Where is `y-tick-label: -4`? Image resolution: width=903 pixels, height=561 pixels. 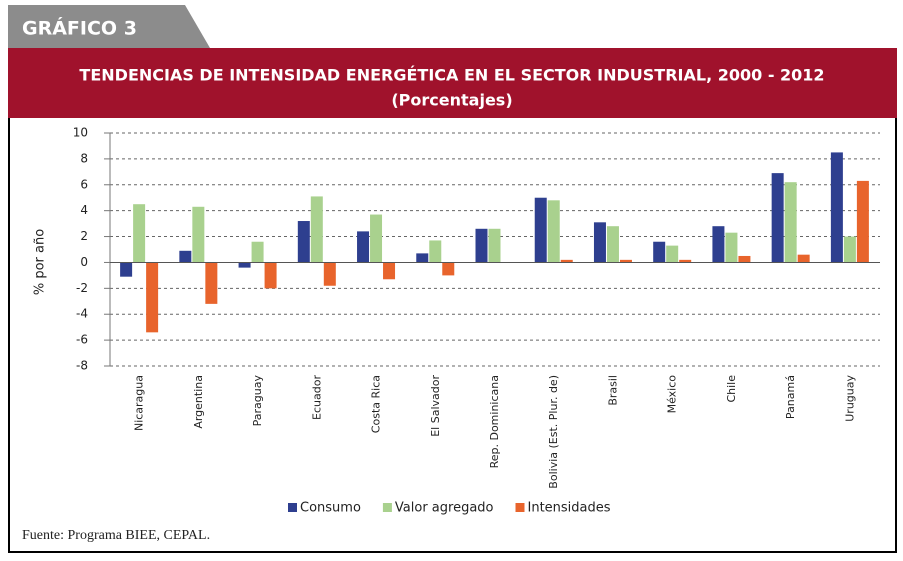
y-tick-label: -4 is located at coordinates (82, 314).